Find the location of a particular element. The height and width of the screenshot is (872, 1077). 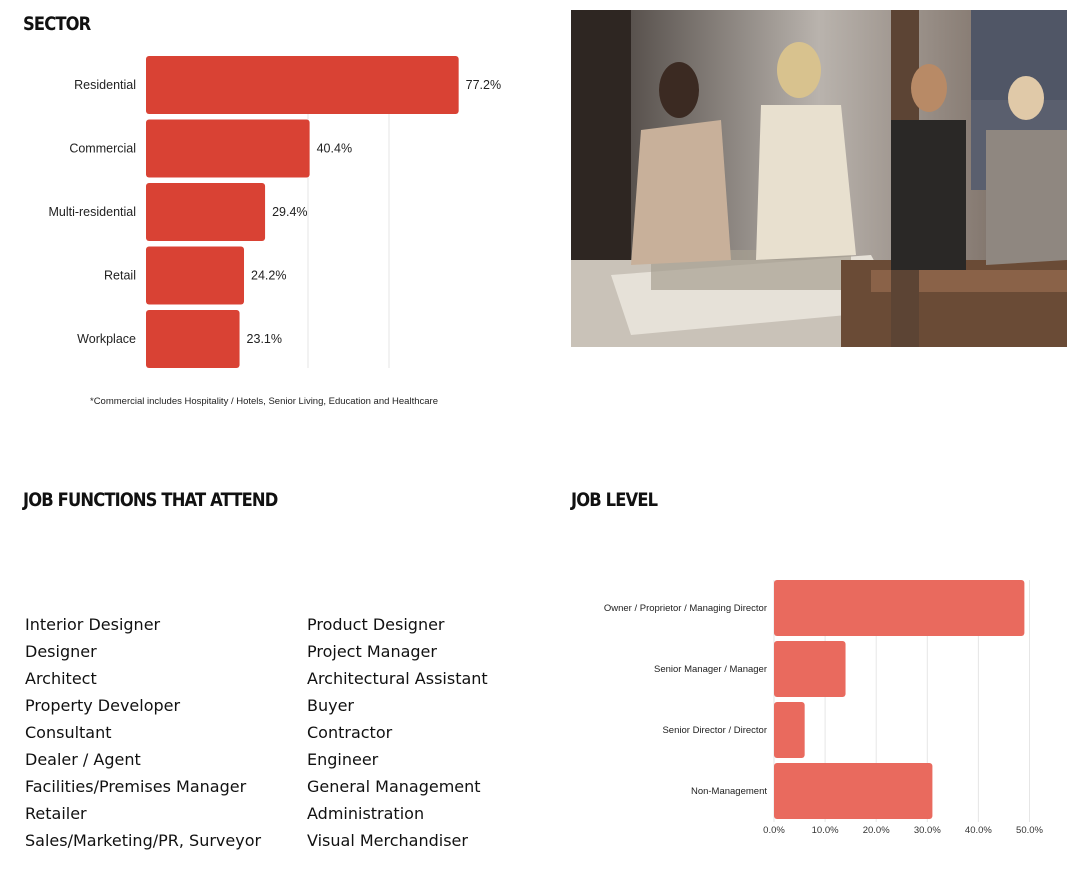

list-item: Facilities/Premises Manager is located at coordinates (136, 786).